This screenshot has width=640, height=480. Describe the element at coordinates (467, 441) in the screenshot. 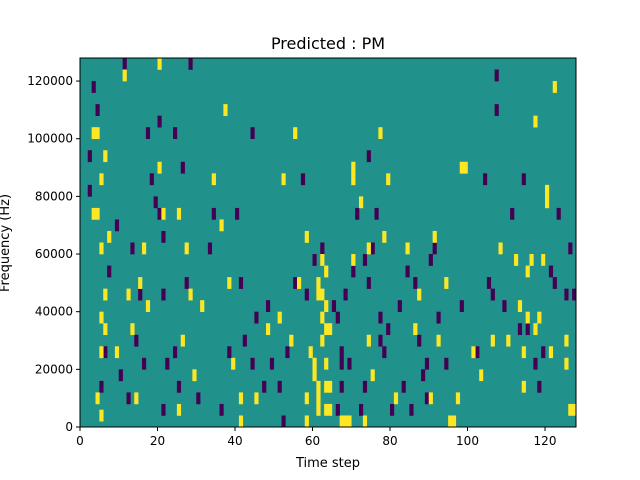

I see `x-tick-label: 100` at that location.